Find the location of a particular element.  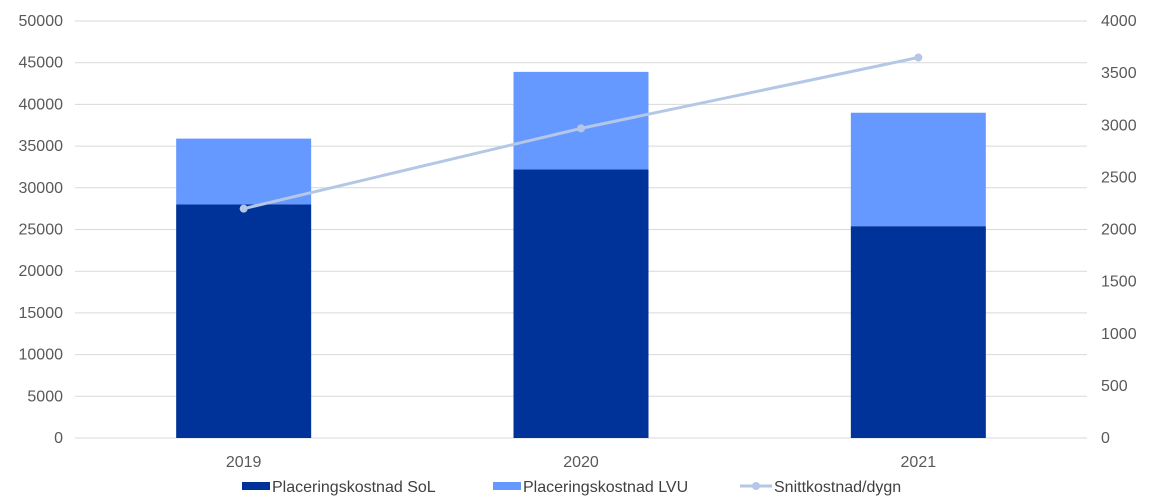

legend-label: Placeringskostnad LVU is located at coordinates (605, 487).